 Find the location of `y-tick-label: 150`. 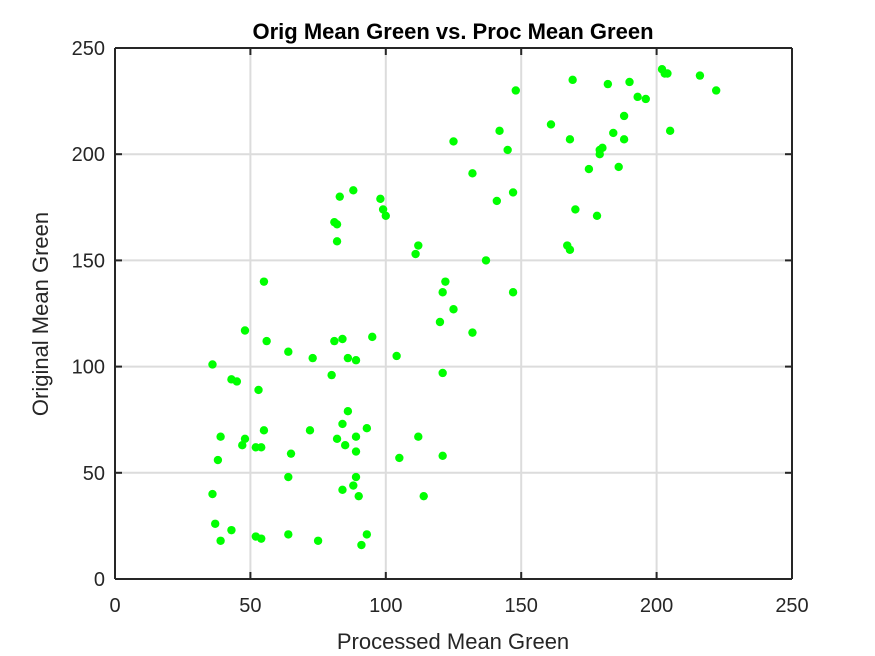

y-tick-label: 150 is located at coordinates (88, 261).